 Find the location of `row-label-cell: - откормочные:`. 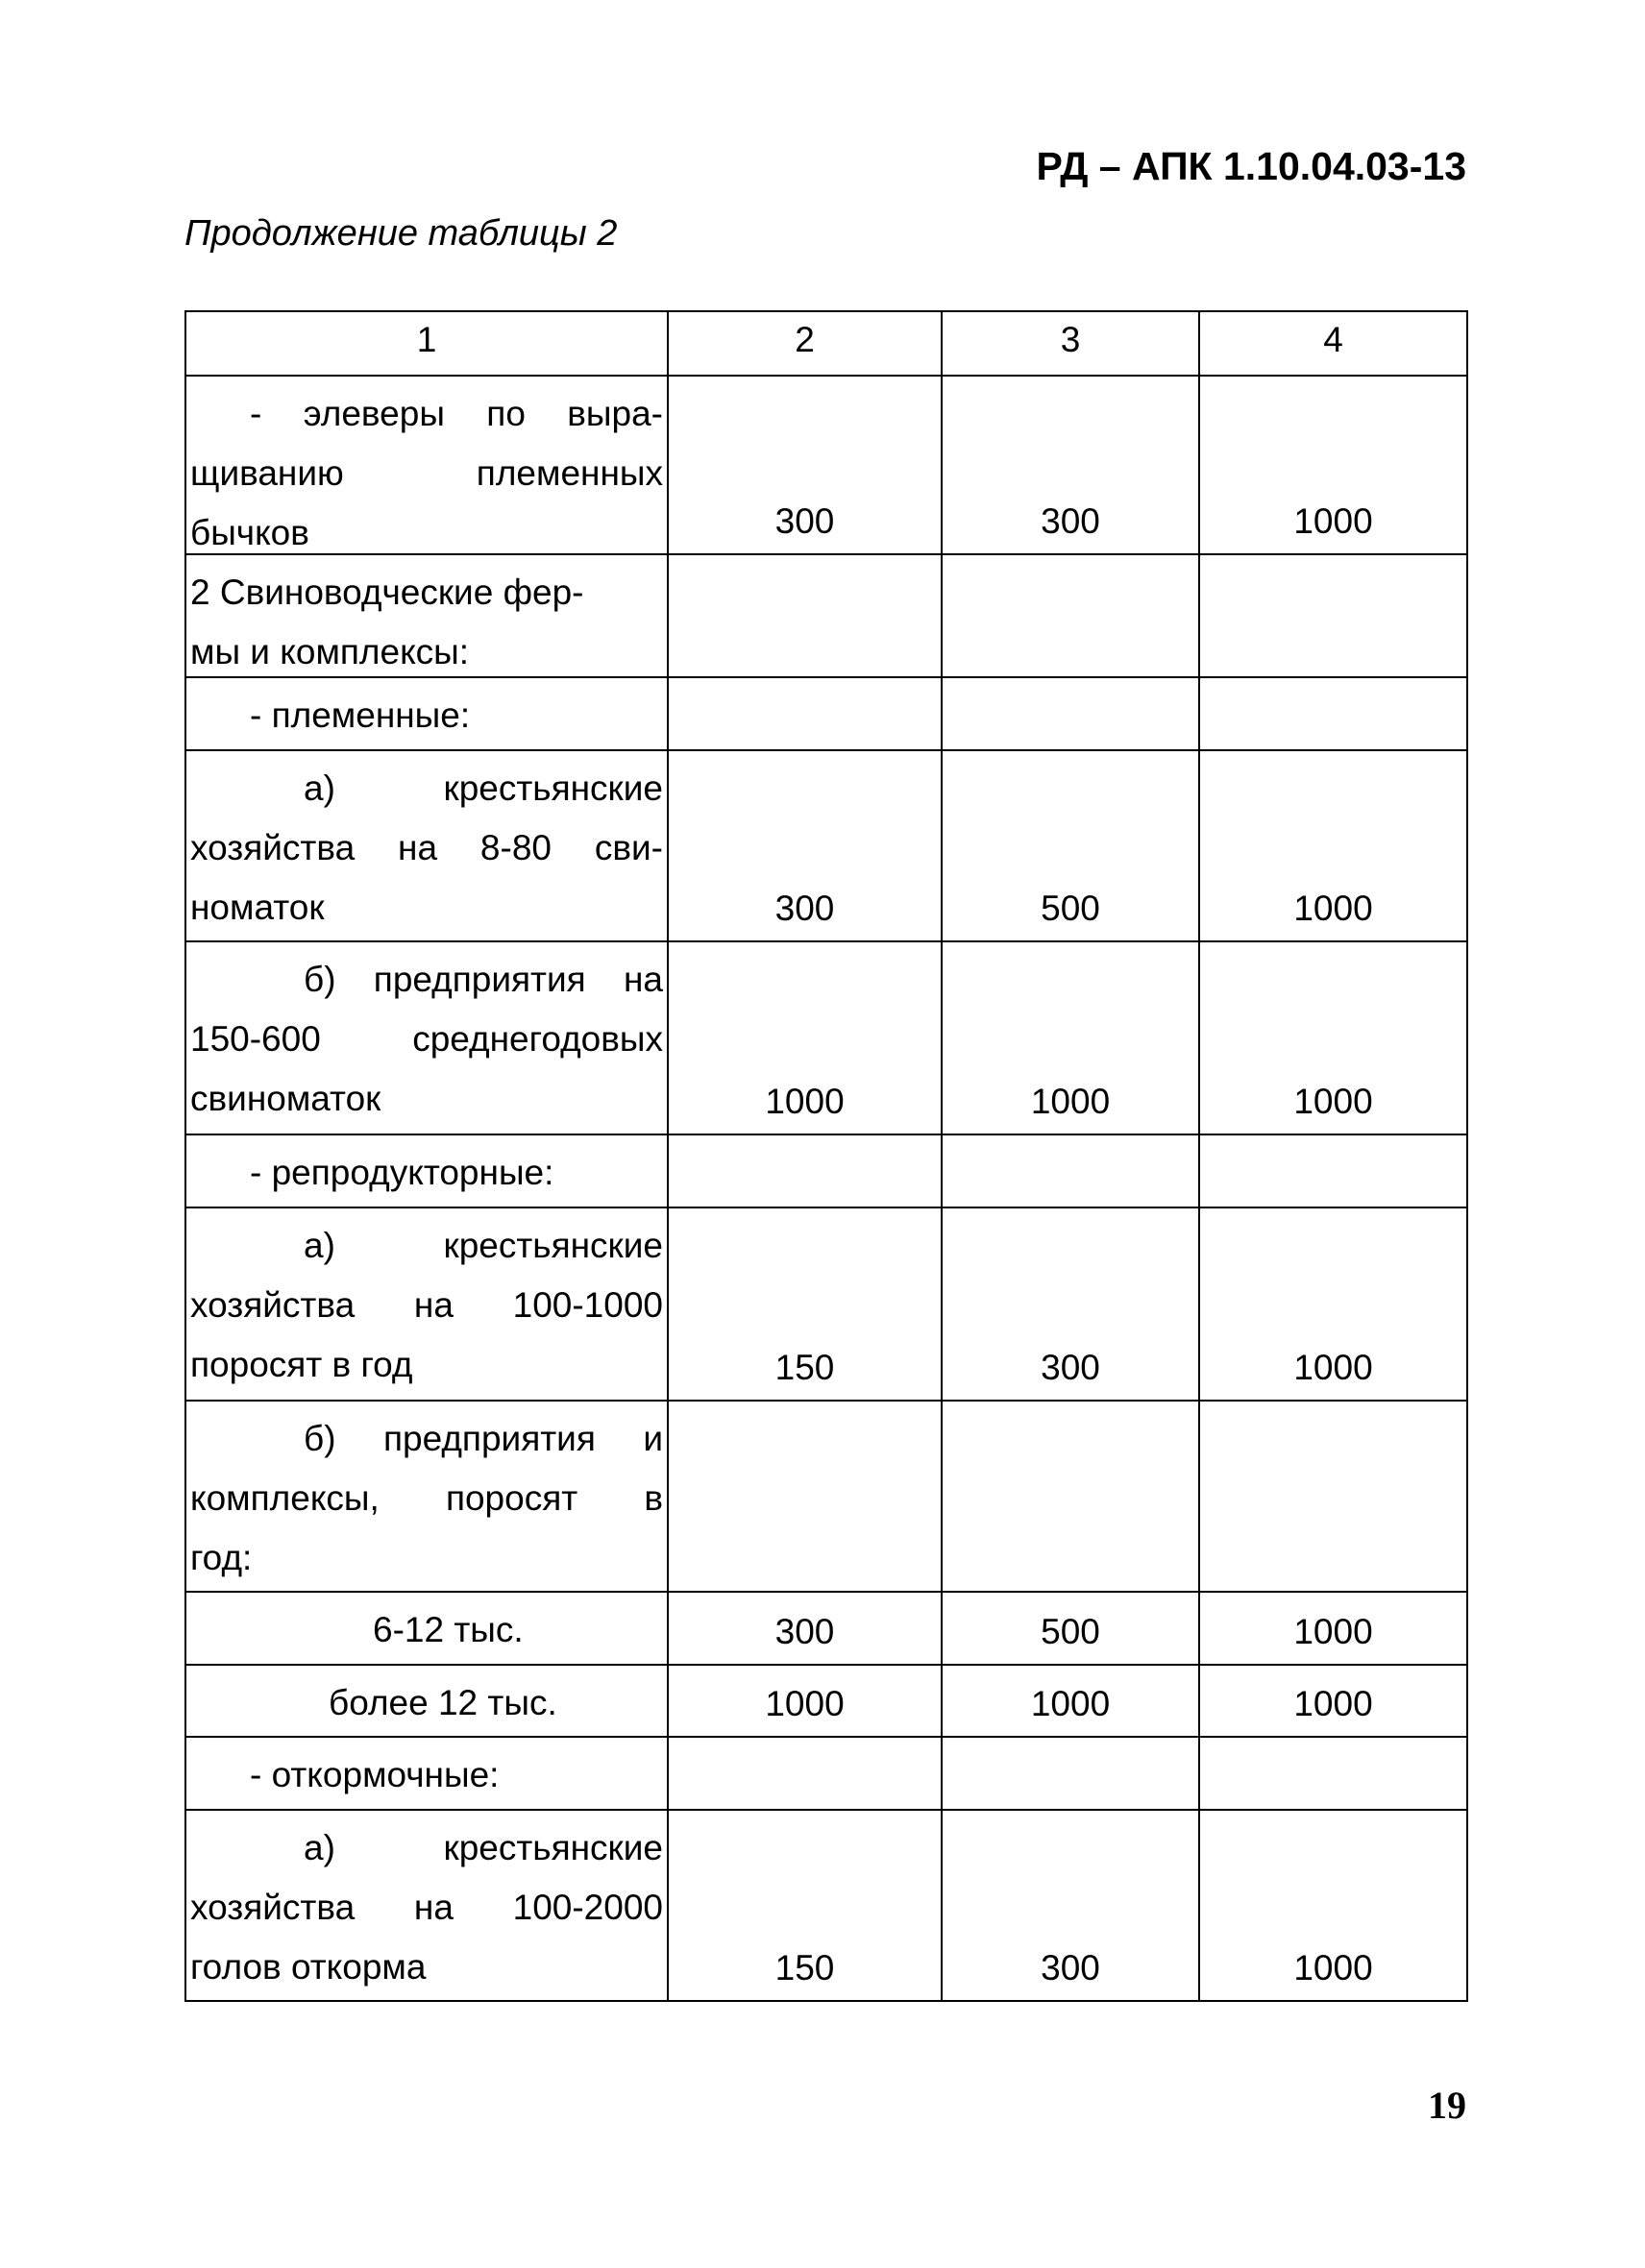

row-label-cell: - откормочные: is located at coordinates (426, 1773).